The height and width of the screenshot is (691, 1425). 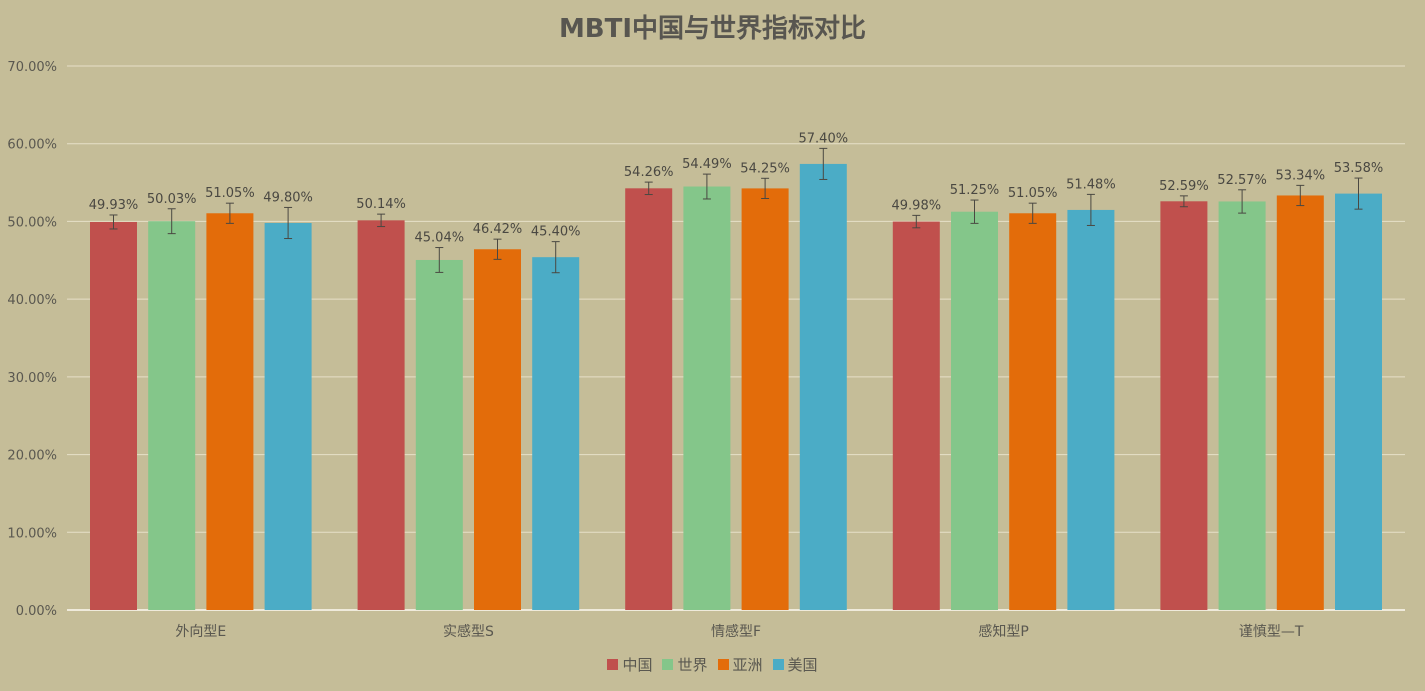 I want to click on data-label: 46.42%, so click(x=498, y=229).